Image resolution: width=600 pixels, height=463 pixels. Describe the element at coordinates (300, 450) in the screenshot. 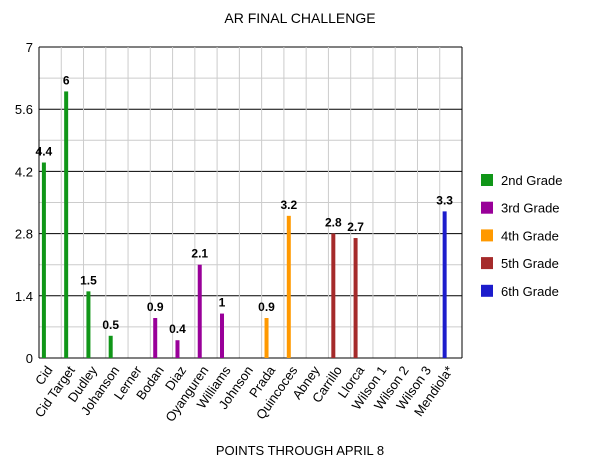

I see `x-axis-title: POINTS THROUGH APRIL 8` at that location.